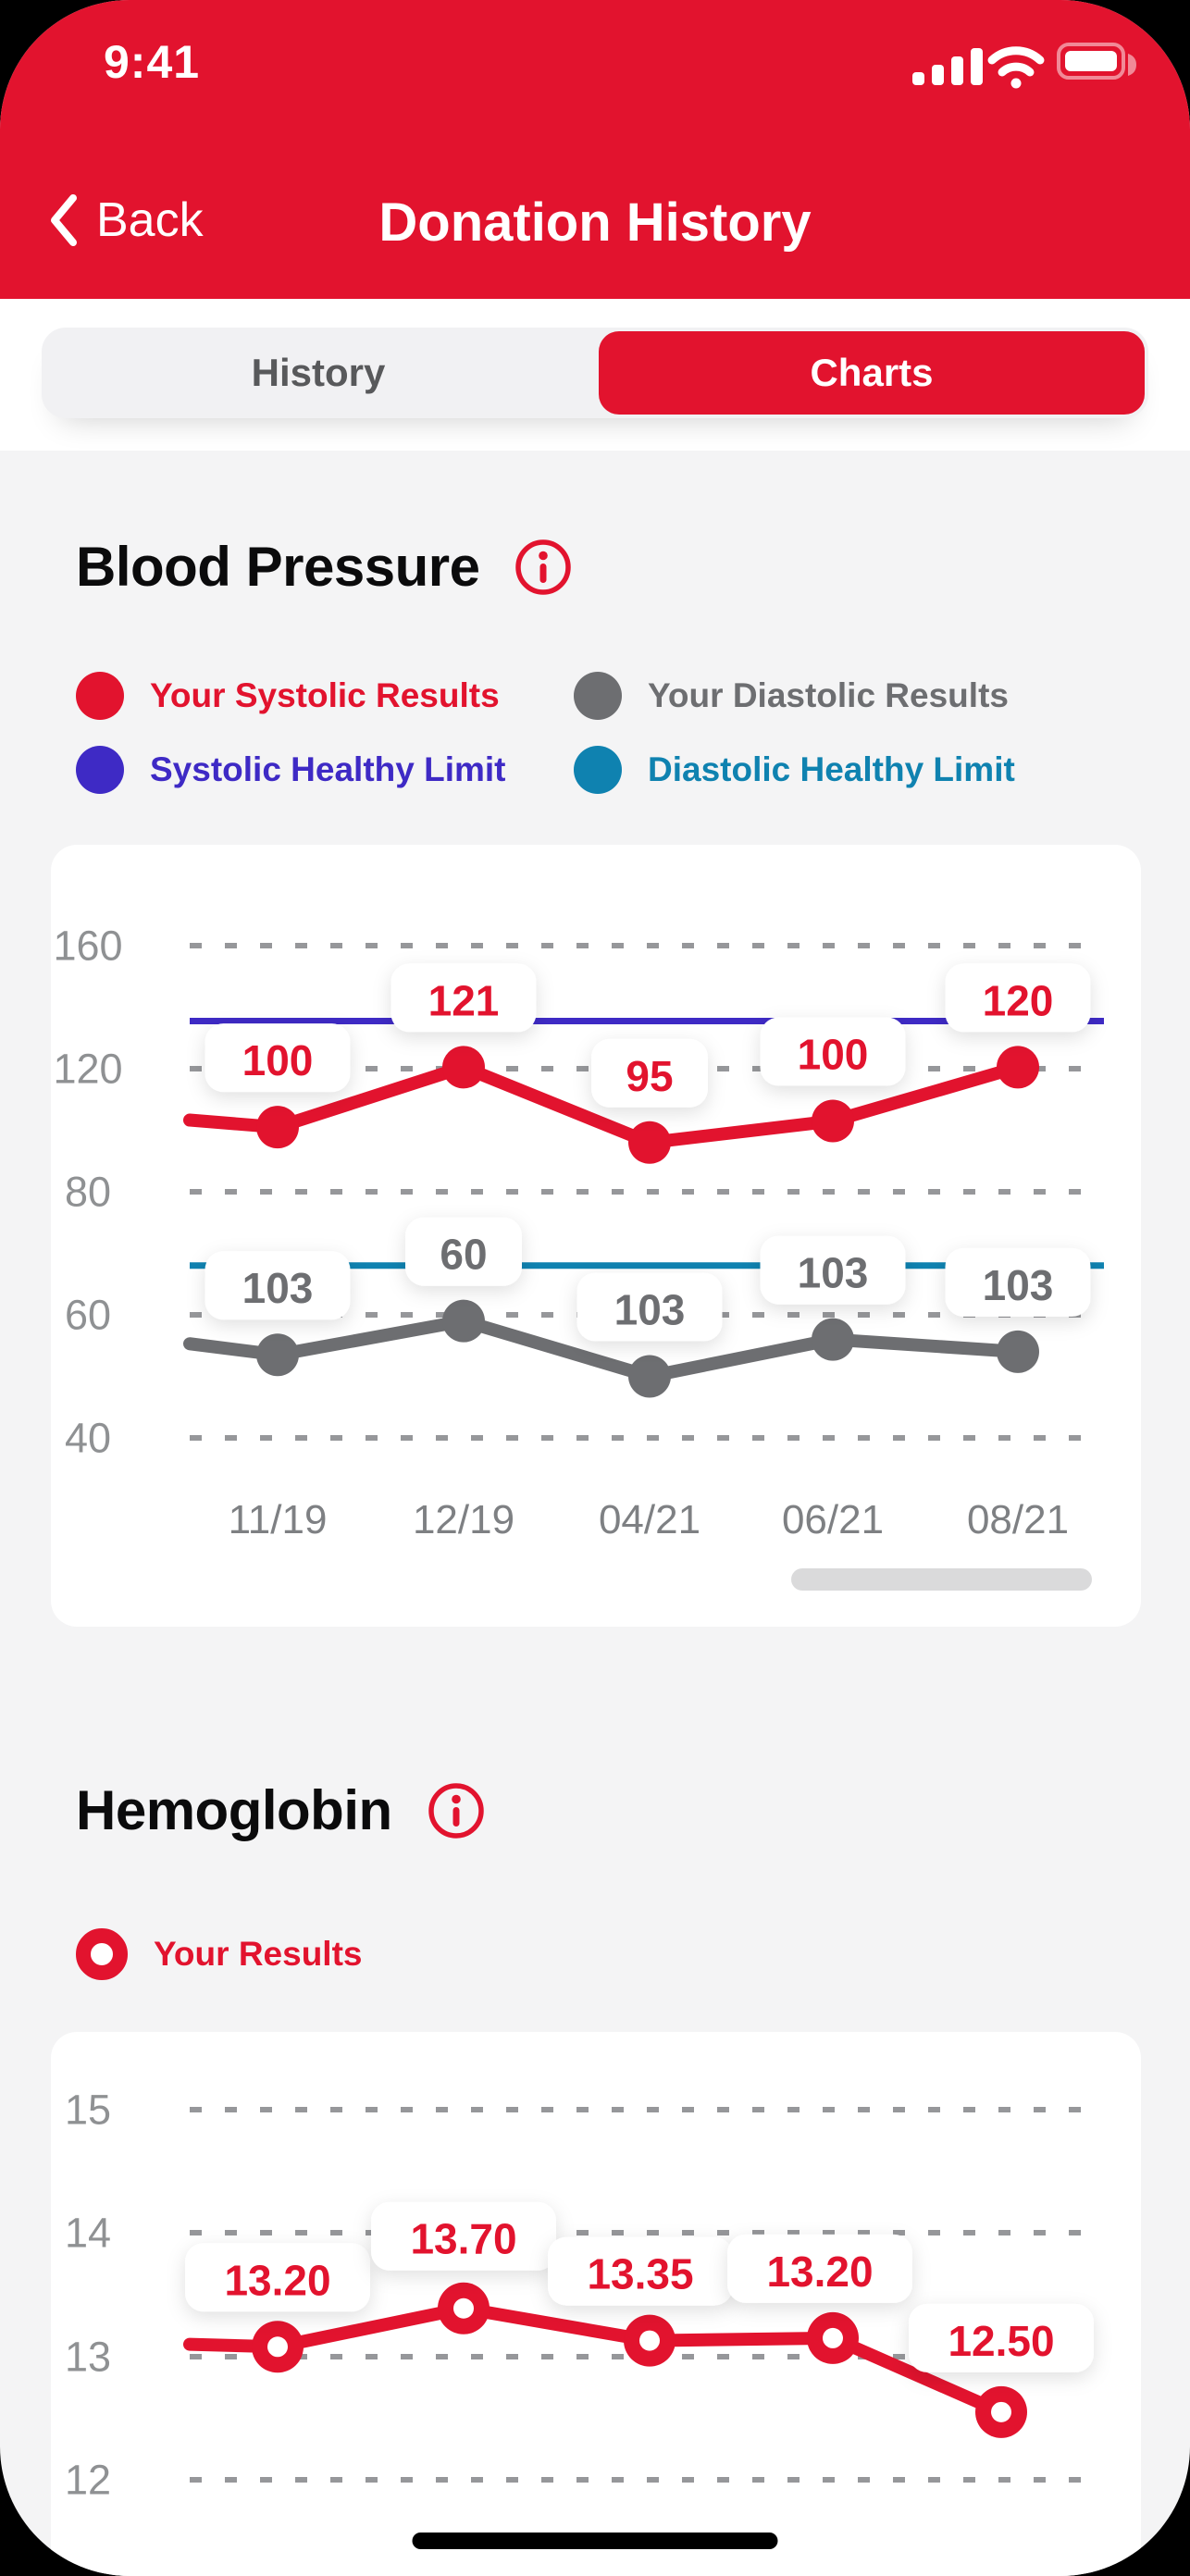  I want to click on data-point-label: 13.70, so click(463, 2239).